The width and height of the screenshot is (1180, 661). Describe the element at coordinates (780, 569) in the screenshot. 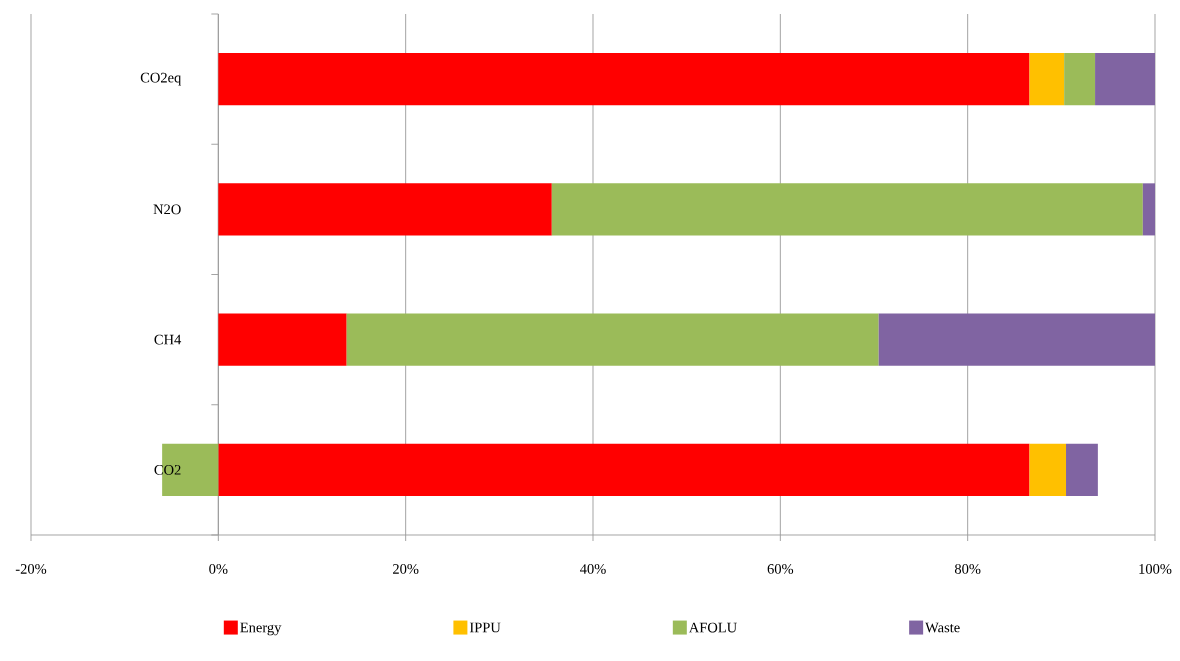

I see `x-tick-label: 60%` at that location.